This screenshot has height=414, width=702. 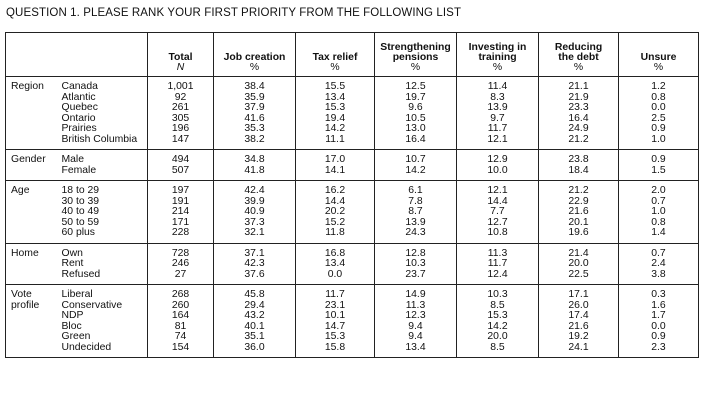 What do you see at coordinates (335, 139) in the screenshot?
I see `value-cell: 11.1` at bounding box center [335, 139].